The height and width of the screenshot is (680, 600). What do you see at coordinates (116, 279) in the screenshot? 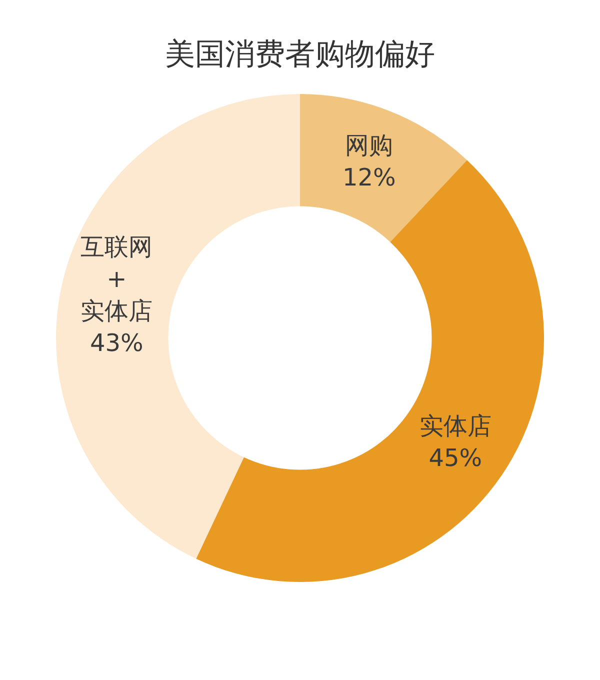
I see `slice-label: 互联网 + 实体店` at bounding box center [116, 279].